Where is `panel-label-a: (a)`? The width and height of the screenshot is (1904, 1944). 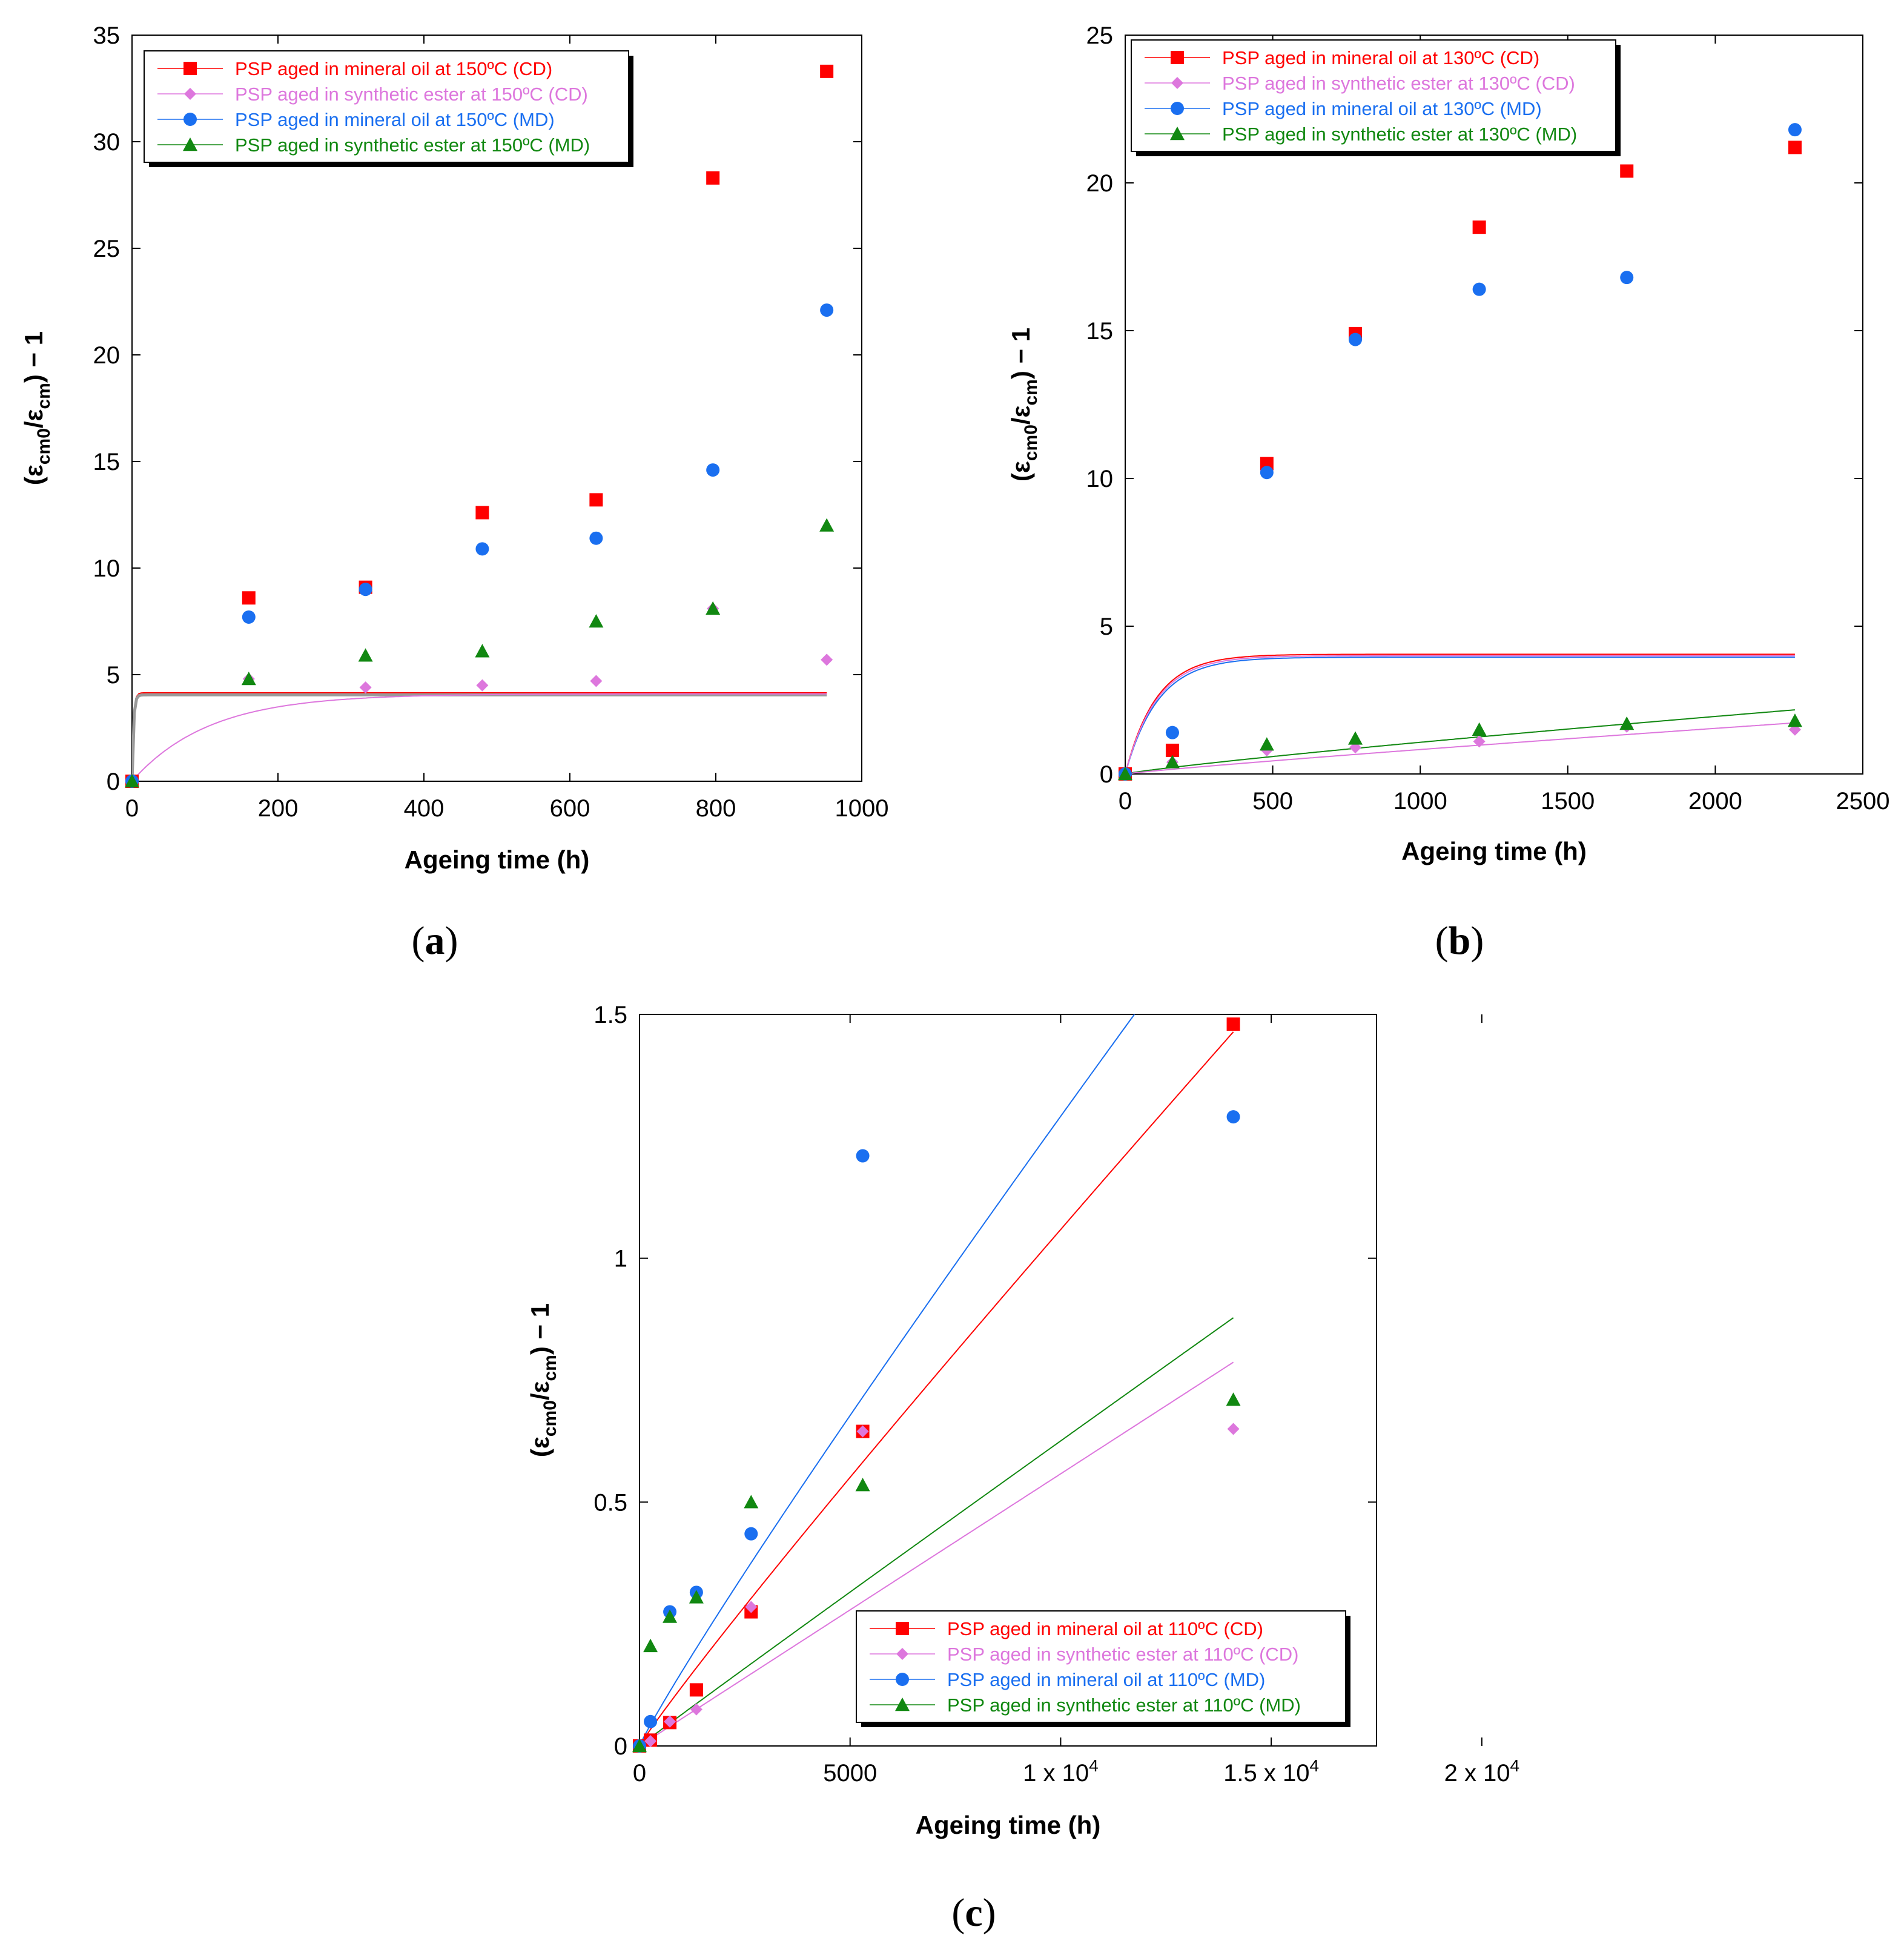
panel-label-a: (a) is located at coordinates (435, 941).